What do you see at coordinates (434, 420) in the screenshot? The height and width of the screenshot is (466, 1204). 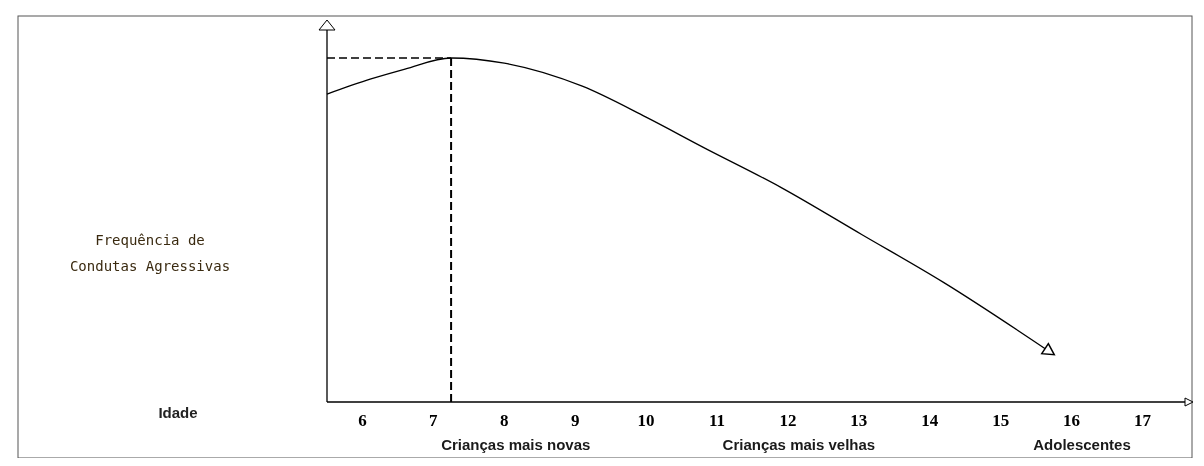 I see `x-tick-label: 7` at bounding box center [434, 420].